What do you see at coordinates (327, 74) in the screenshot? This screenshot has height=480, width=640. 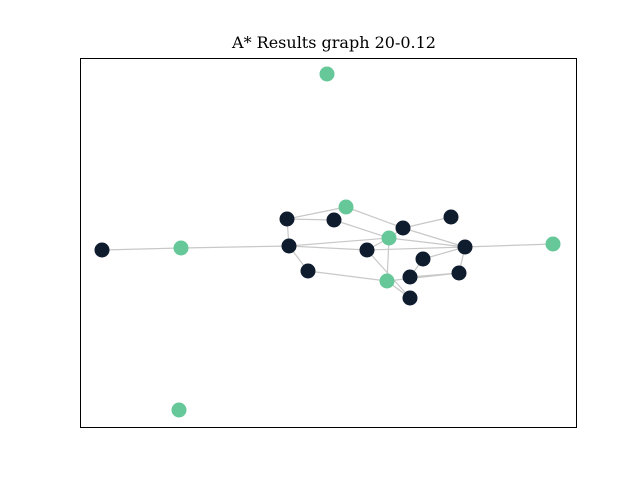 I see `graph-node-n1` at bounding box center [327, 74].